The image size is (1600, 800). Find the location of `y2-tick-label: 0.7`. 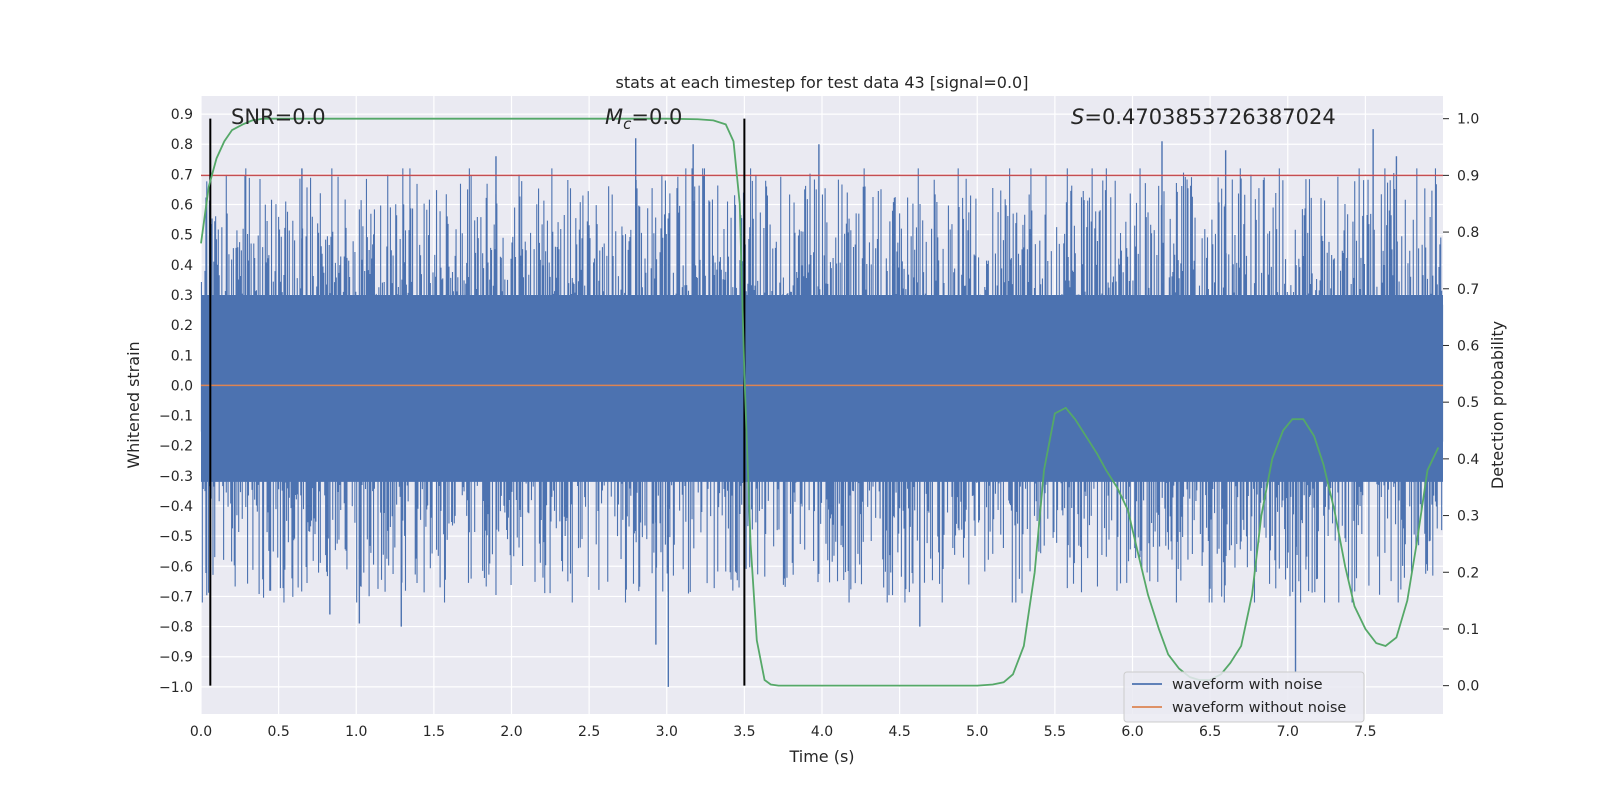

y2-tick-label: 0.7 is located at coordinates (1468, 290).